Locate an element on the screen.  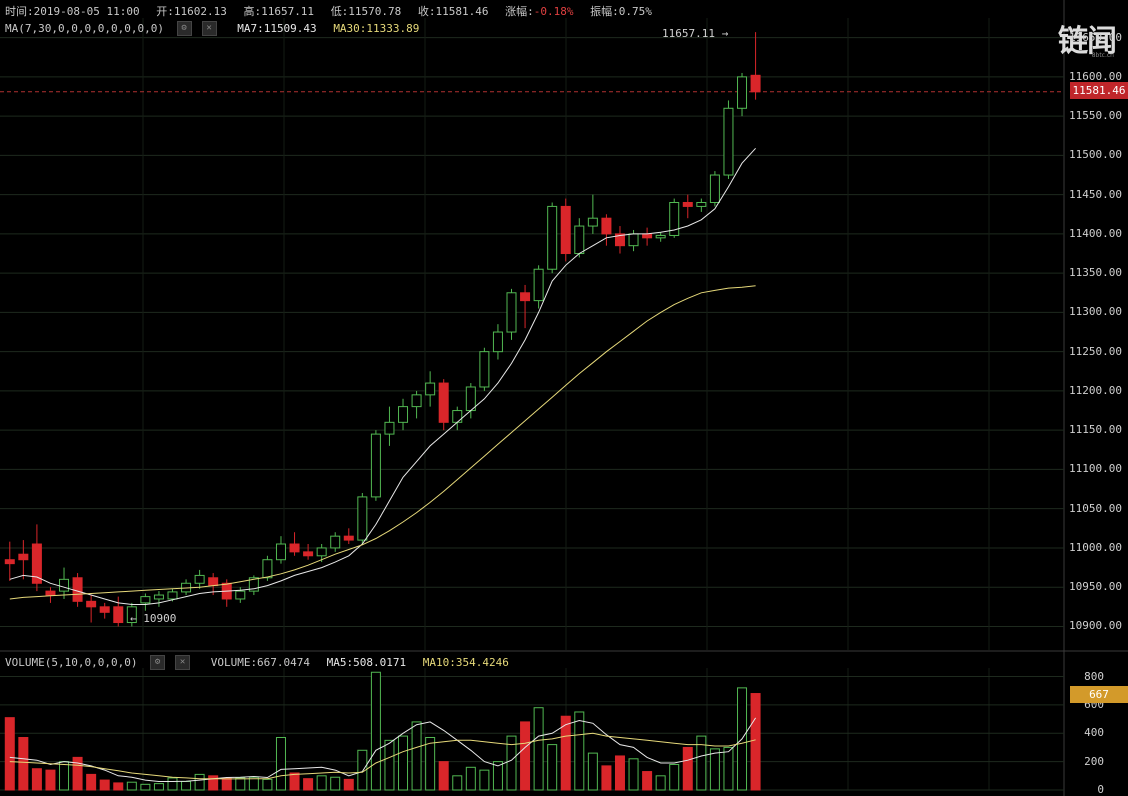
price-tick-label: 11100.00 is located at coordinates (1095, 469).